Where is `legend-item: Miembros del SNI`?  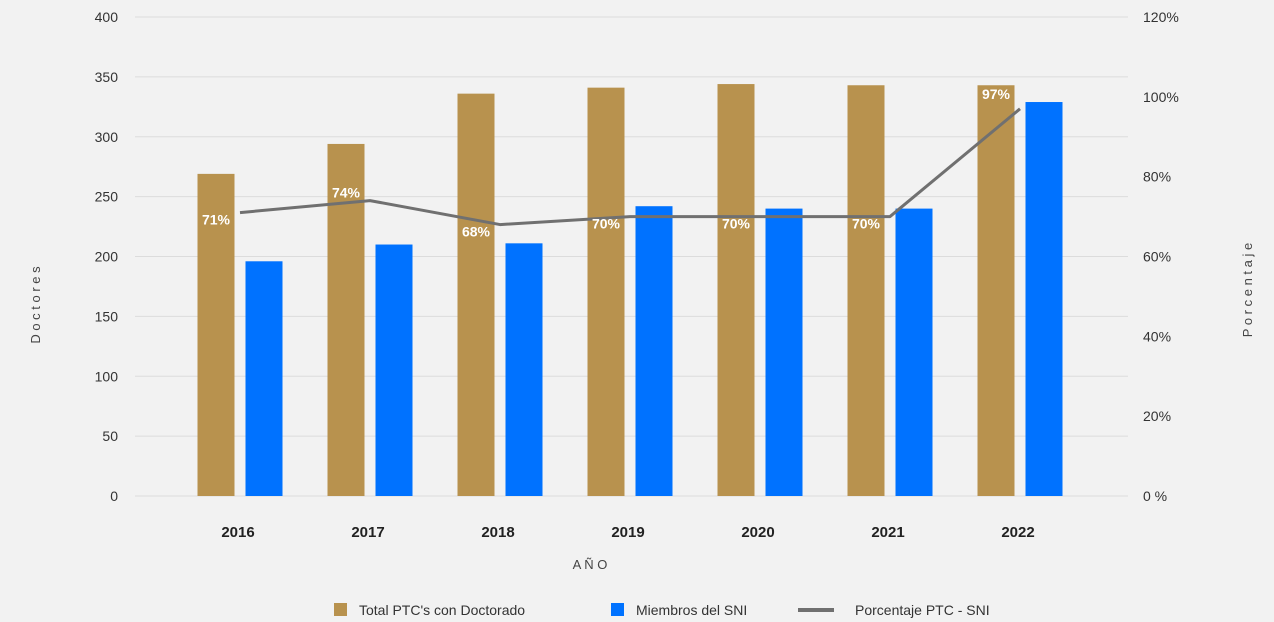
legend-item: Miembros del SNI is located at coordinates (679, 610).